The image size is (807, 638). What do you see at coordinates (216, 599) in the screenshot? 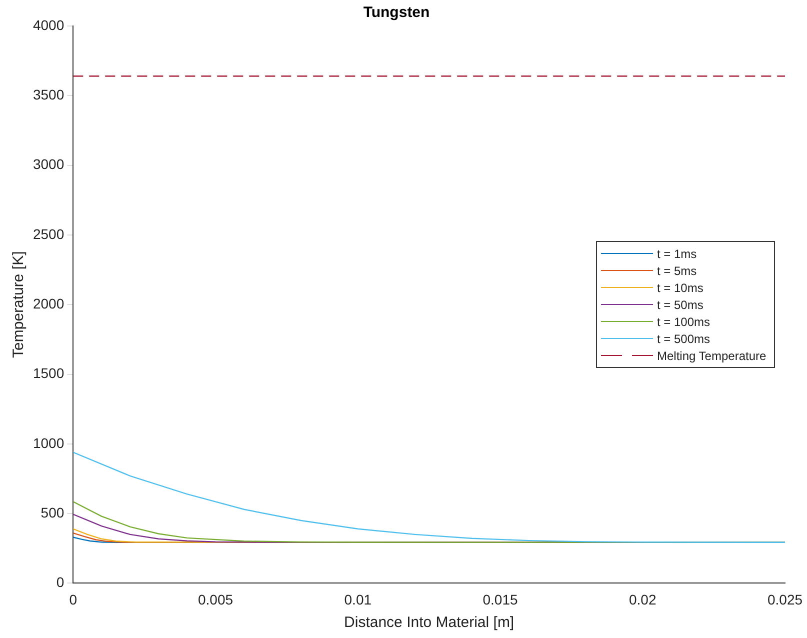
I see `x-tick-label: 0.005` at bounding box center [216, 599].